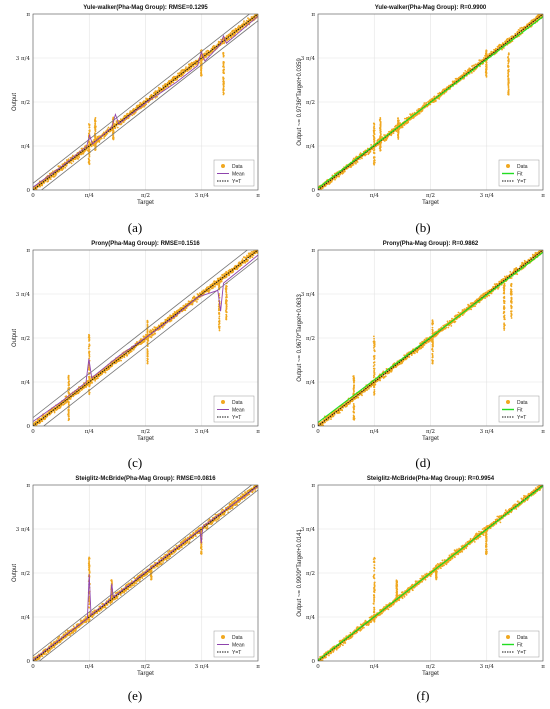 The height and width of the screenshot is (709, 550). I want to click on y-tick-label: 0, so click(29, 191).